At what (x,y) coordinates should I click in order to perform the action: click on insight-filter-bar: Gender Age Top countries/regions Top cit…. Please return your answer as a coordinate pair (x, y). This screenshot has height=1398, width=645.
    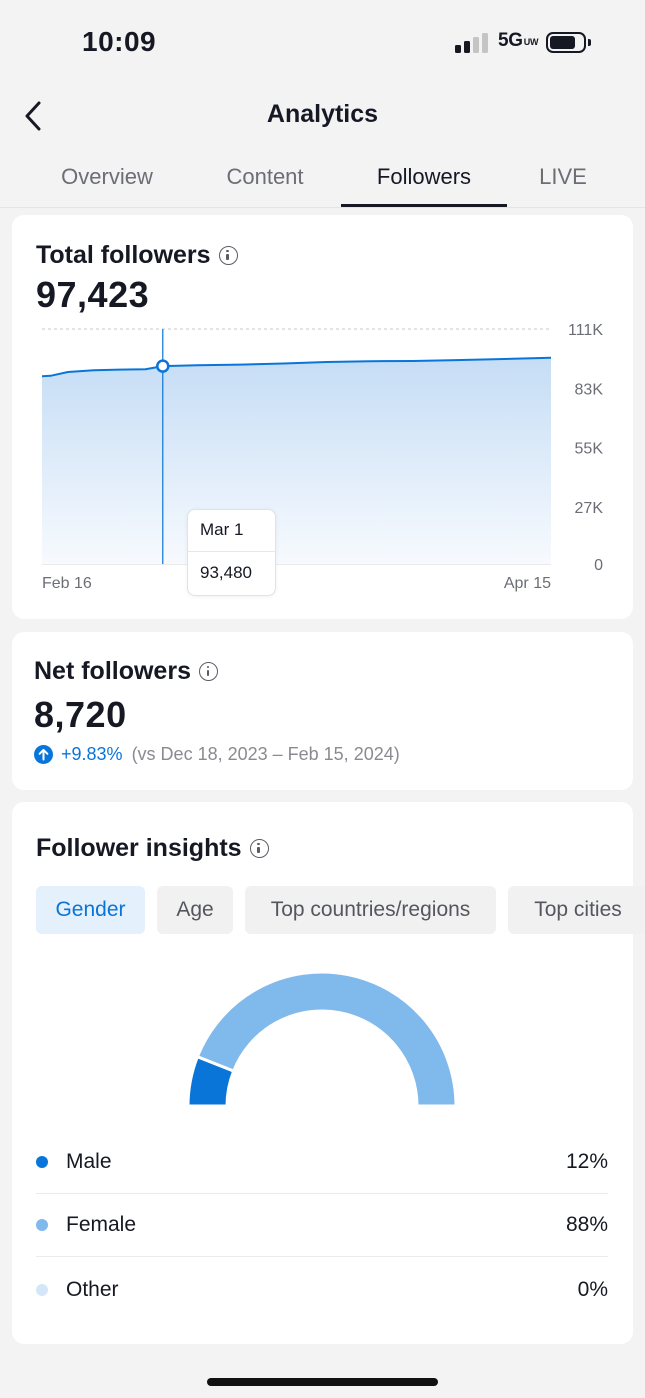
    Looking at the image, I should click on (322, 910).